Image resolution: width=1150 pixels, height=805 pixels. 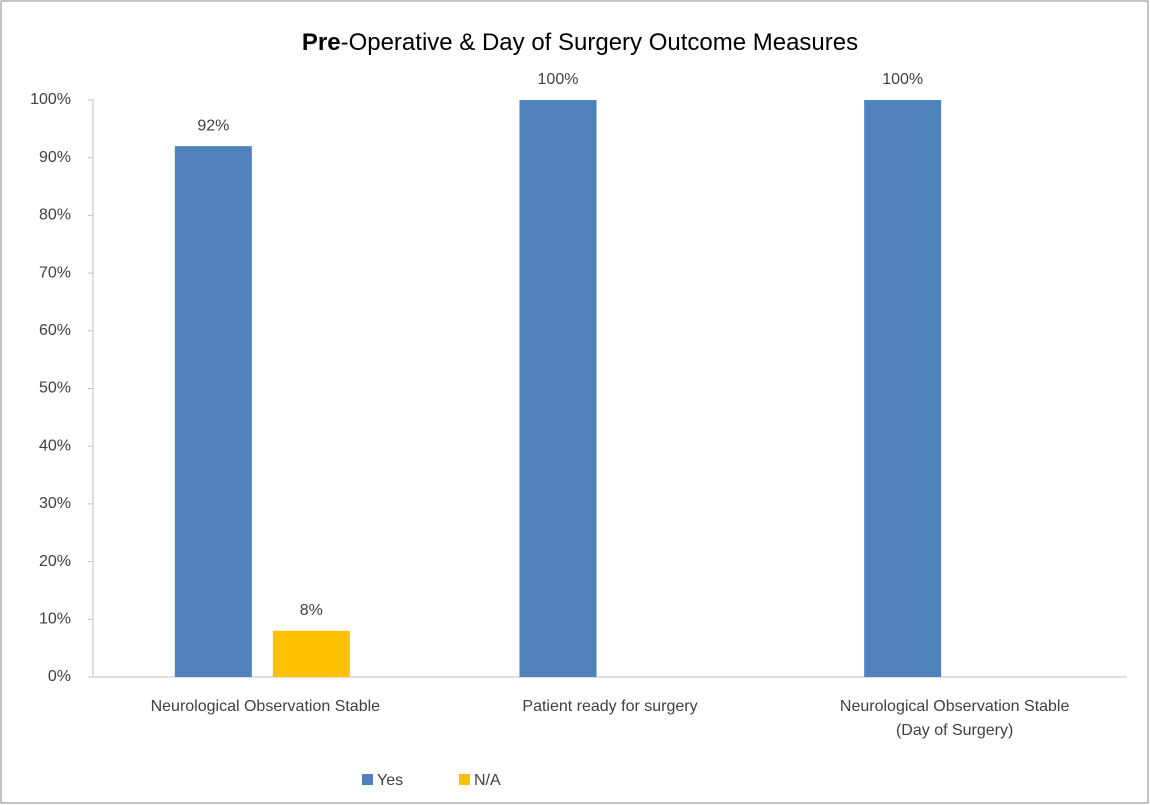 I want to click on x-tick-line: Patient ready for surgery, so click(x=609, y=706).